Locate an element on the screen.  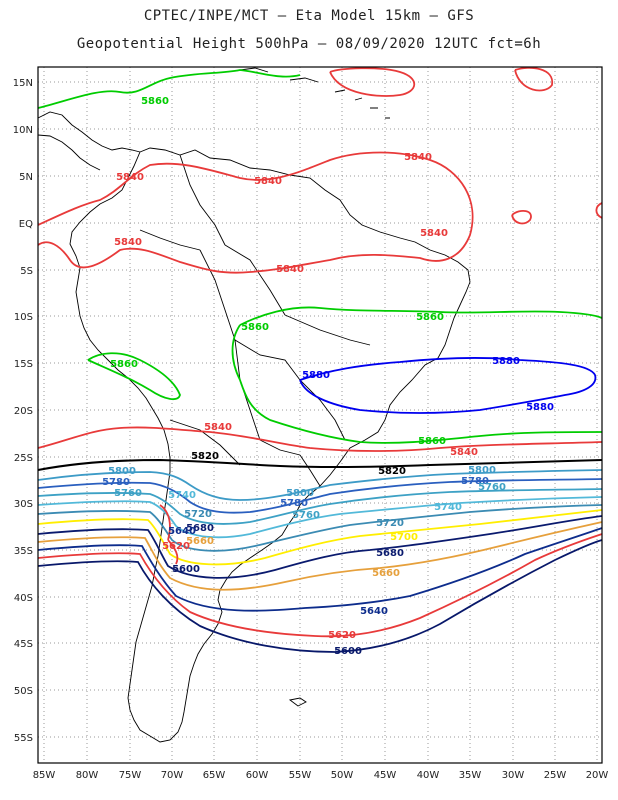
contour-5860-south is located at coordinates (417, 375).